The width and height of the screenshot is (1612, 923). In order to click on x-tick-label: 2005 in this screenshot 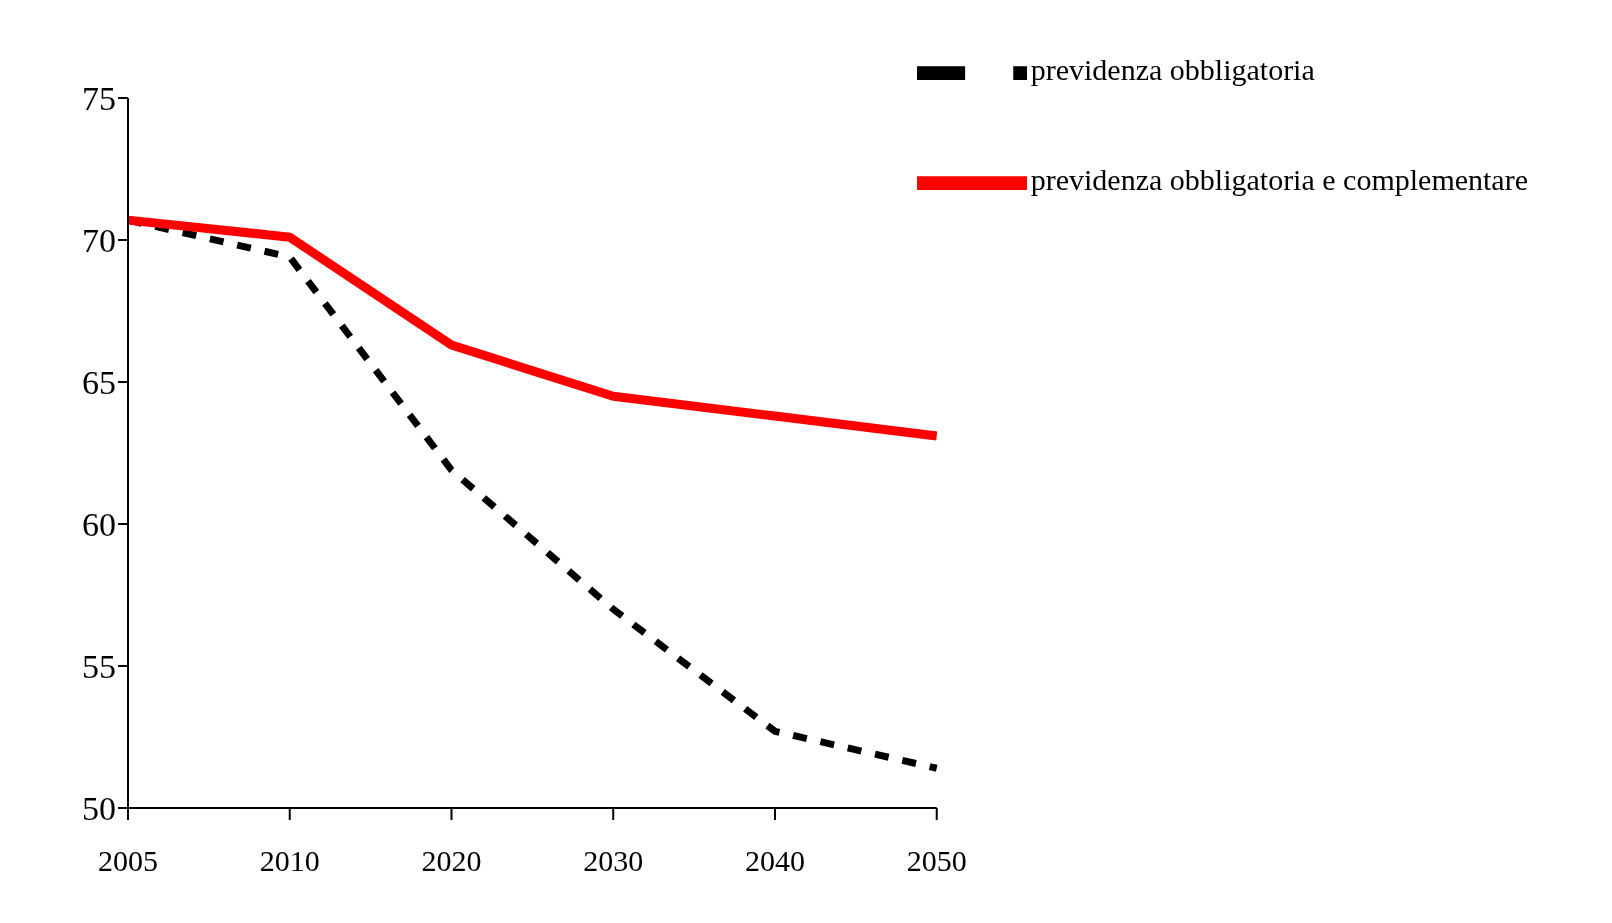, I will do `click(128, 861)`.